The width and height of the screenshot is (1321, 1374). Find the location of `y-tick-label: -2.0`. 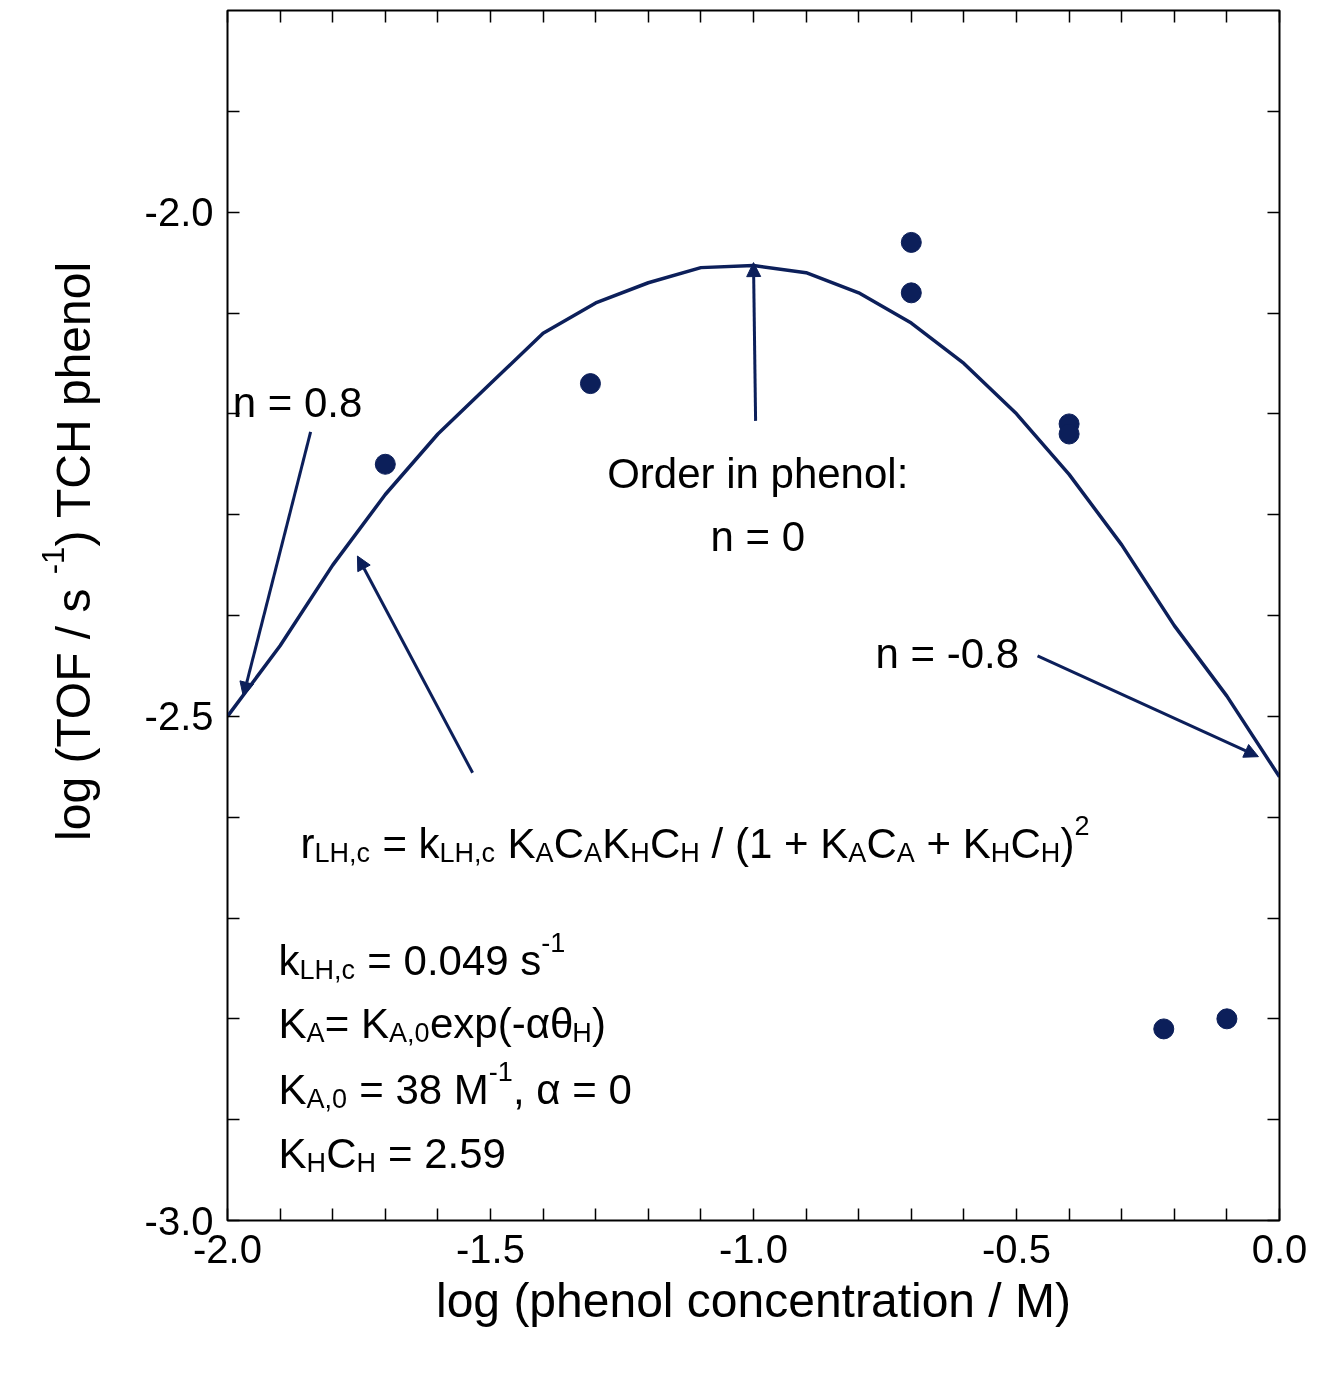

y-tick-label: -2.0 is located at coordinates (179, 212).